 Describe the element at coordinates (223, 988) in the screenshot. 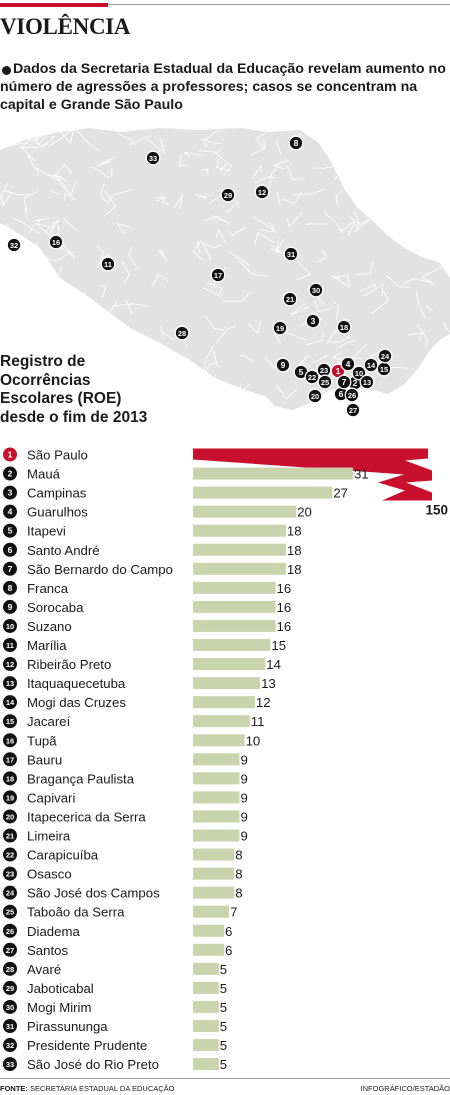

I see `bar-value-label: 5` at that location.